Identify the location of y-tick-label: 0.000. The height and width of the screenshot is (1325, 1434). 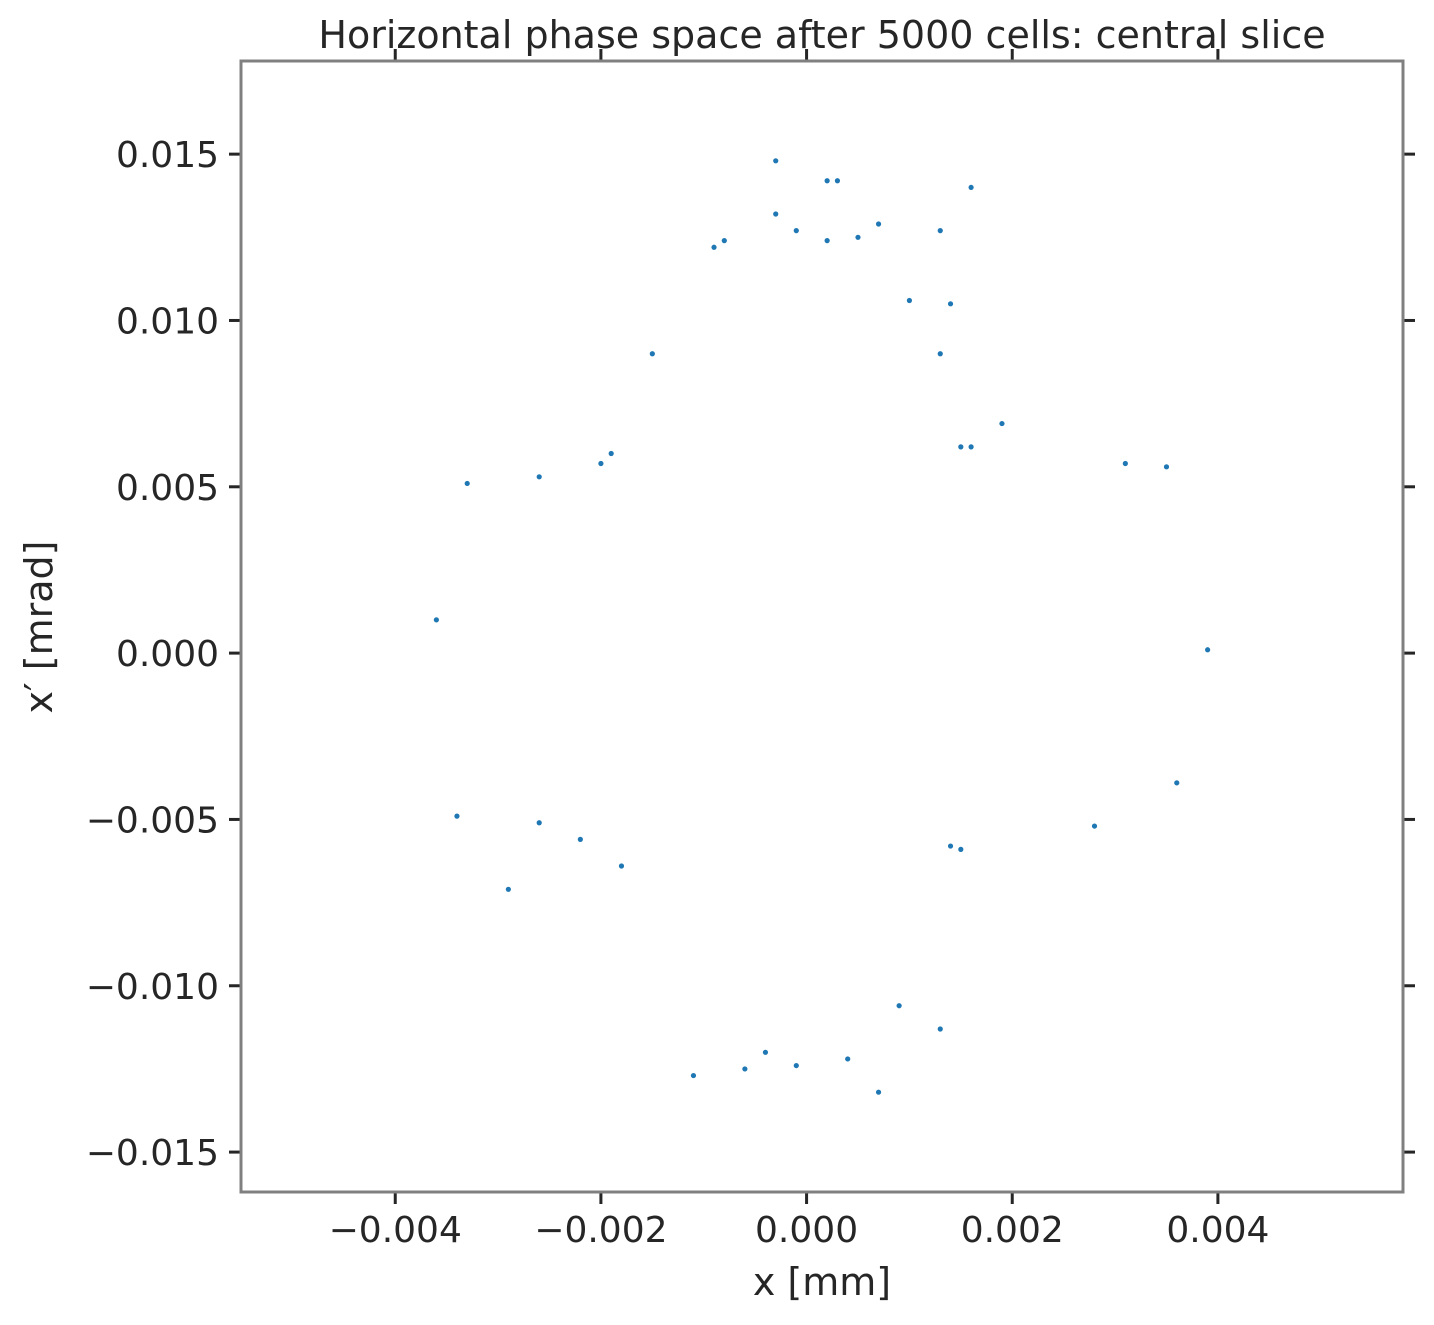
(167, 654).